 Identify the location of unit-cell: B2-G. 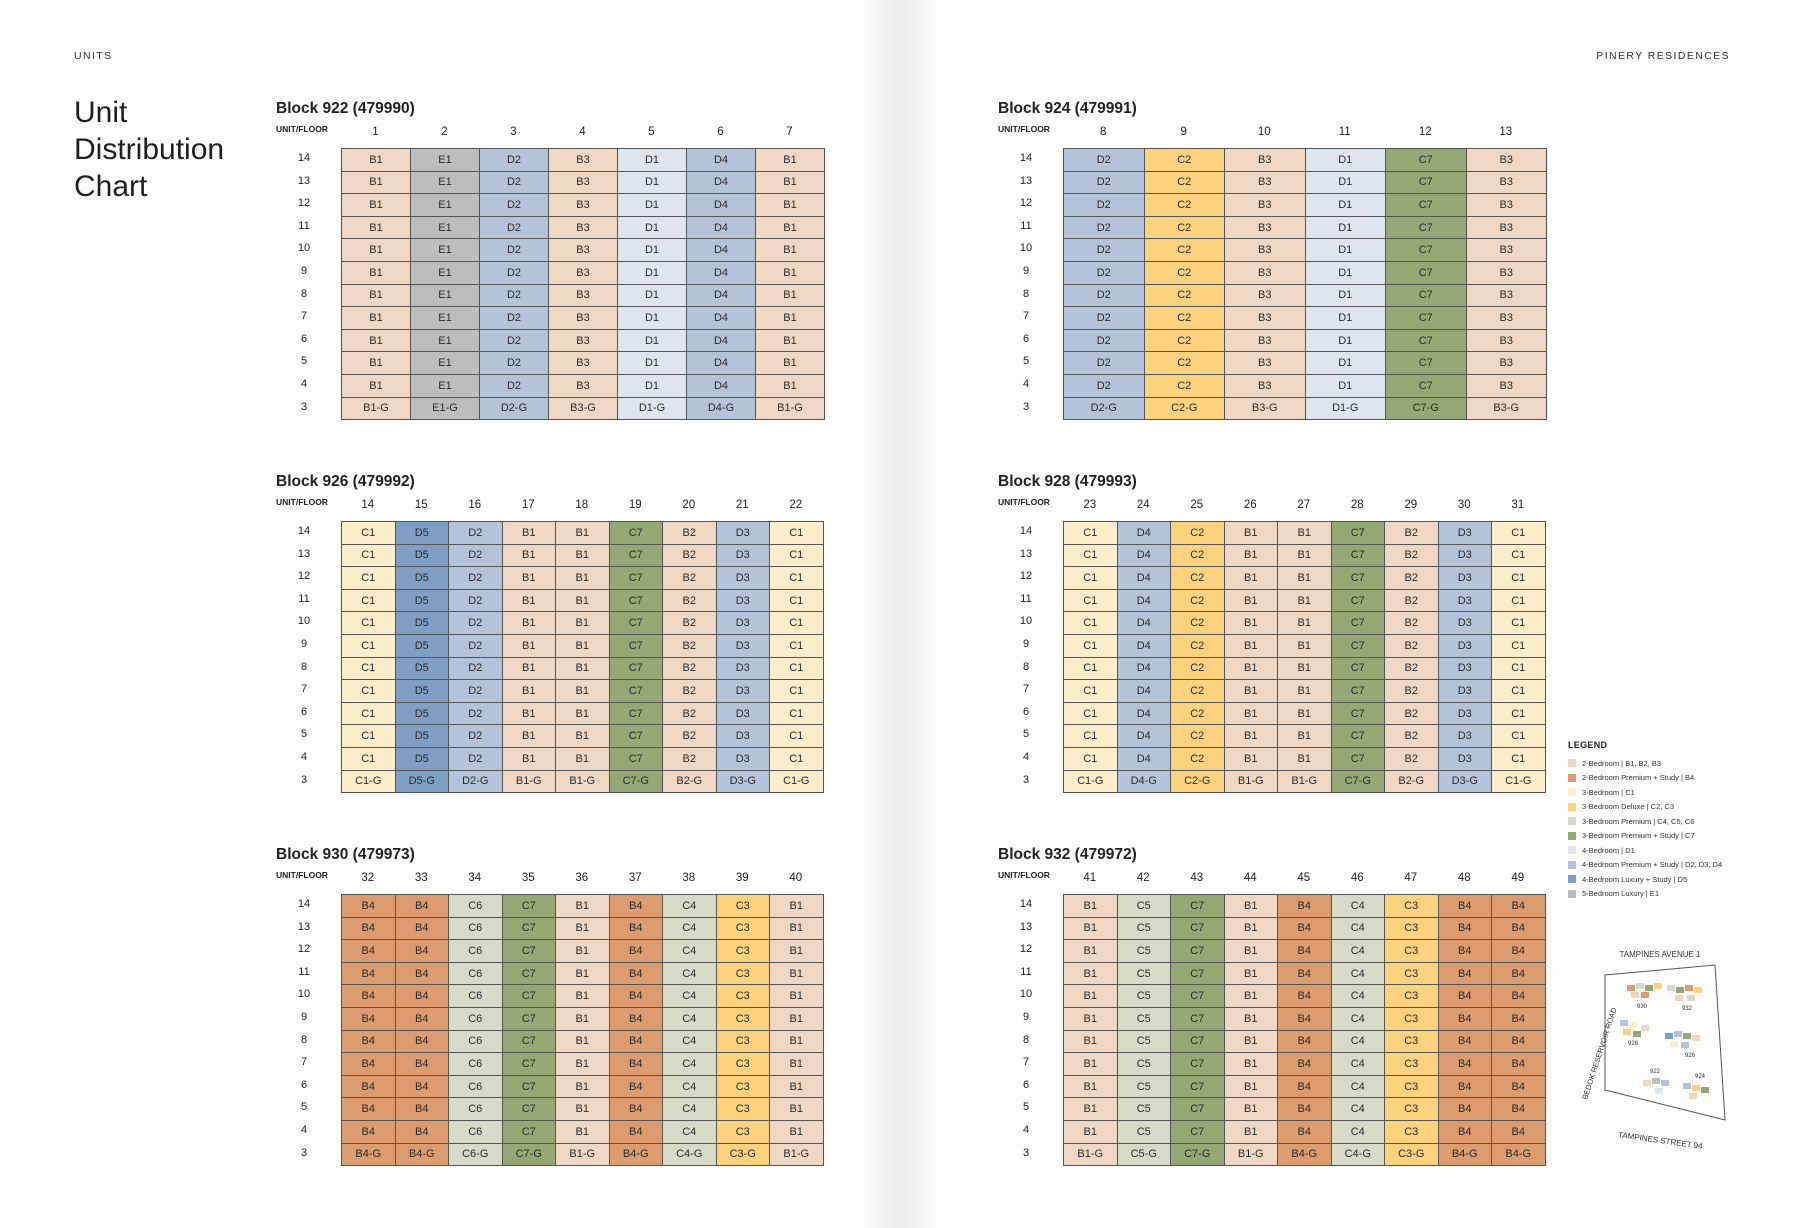
(690, 782).